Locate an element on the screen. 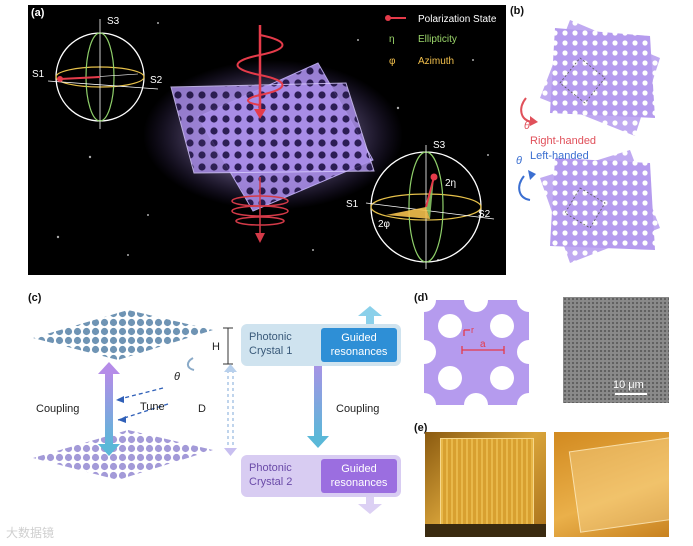 The image size is (693, 546). gr2-line2: resonances is located at coordinates (359, 483).